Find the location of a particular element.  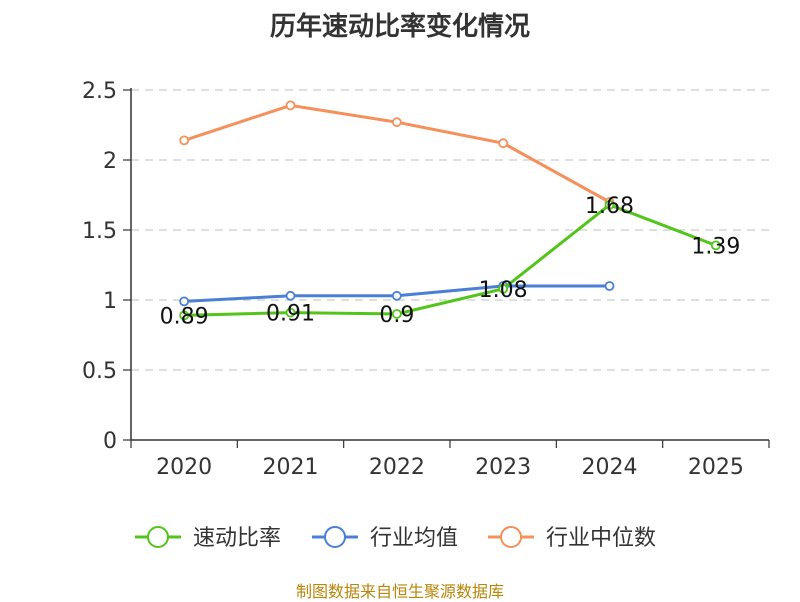

data-label: 1.39 is located at coordinates (715, 246).